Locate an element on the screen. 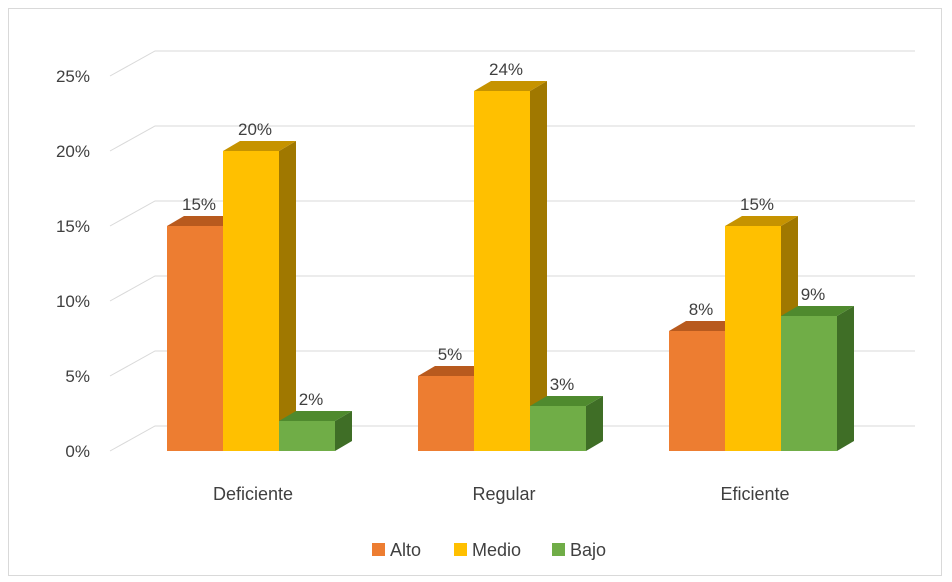  bar-medio-regular is located at coordinates (510, 266).